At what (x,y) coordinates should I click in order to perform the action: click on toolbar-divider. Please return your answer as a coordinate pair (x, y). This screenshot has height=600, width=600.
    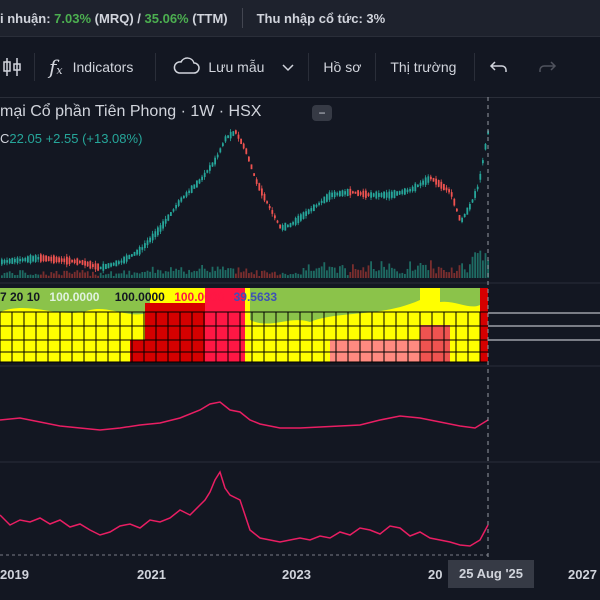
    Looking at the image, I should click on (309, 67).